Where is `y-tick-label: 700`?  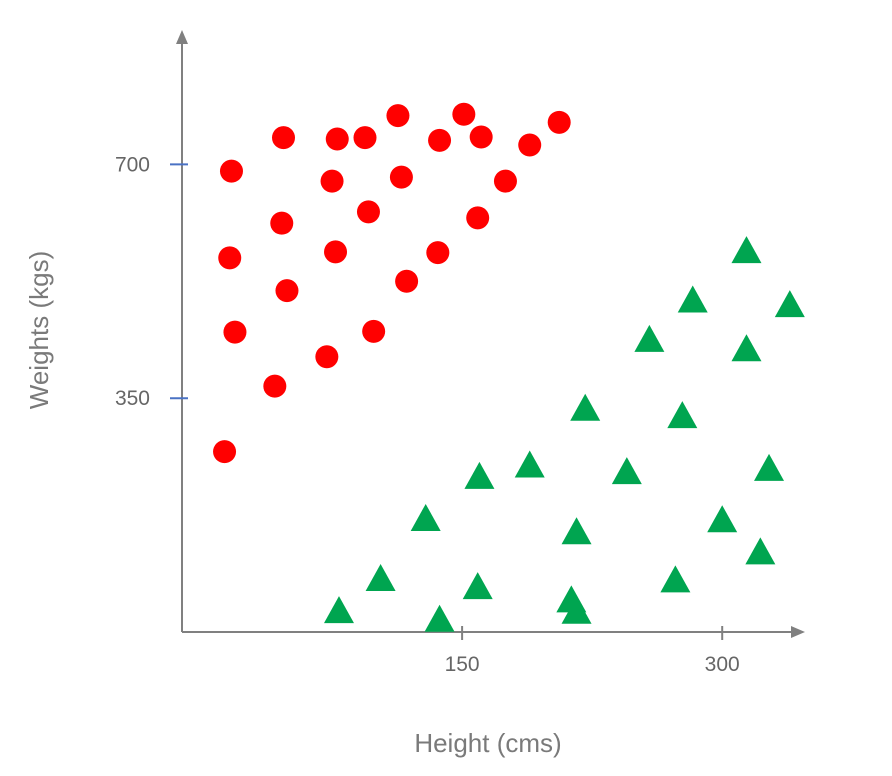
y-tick-label: 700 is located at coordinates (132, 164).